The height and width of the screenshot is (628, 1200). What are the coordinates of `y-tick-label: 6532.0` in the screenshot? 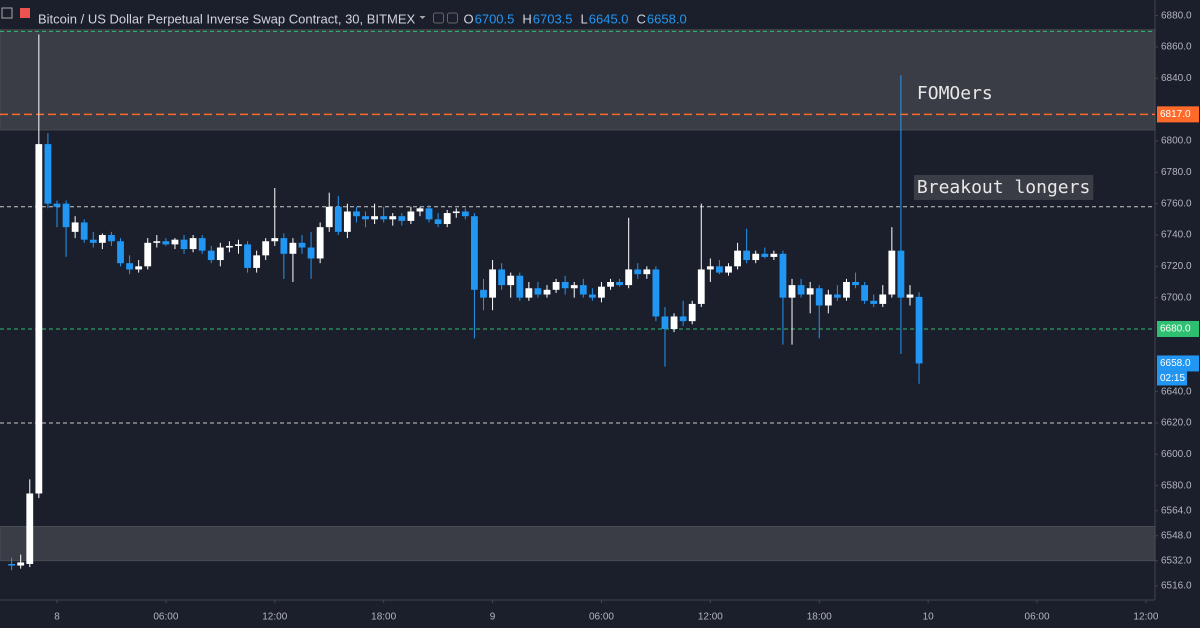 It's located at (1176, 560).